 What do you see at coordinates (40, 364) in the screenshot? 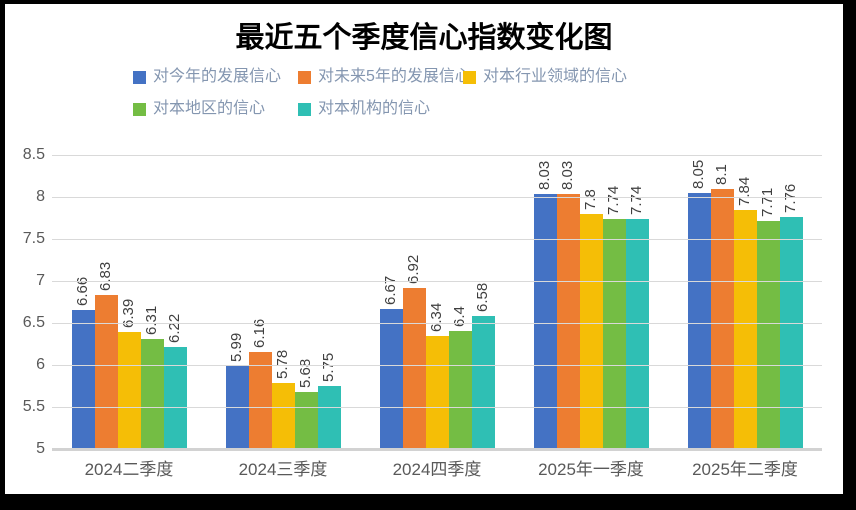
I see `y-tick-label: 6` at bounding box center [40, 364].